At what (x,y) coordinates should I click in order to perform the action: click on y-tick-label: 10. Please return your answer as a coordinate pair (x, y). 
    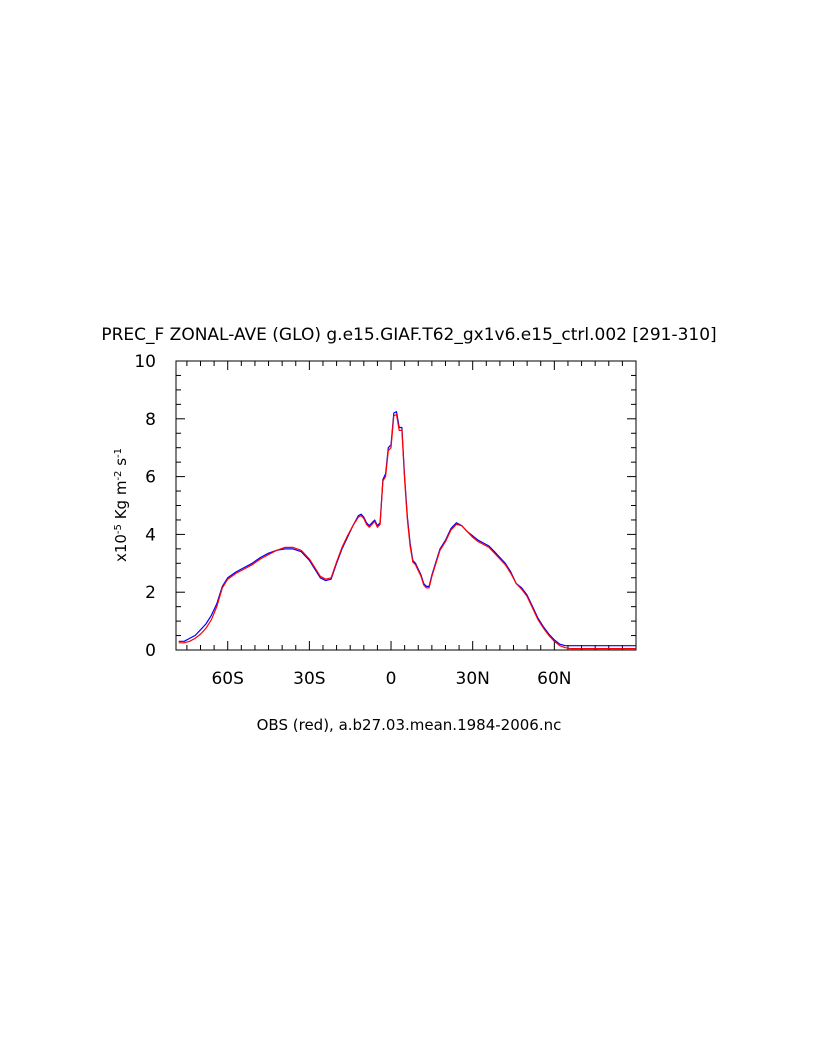
    Looking at the image, I should click on (145, 362).